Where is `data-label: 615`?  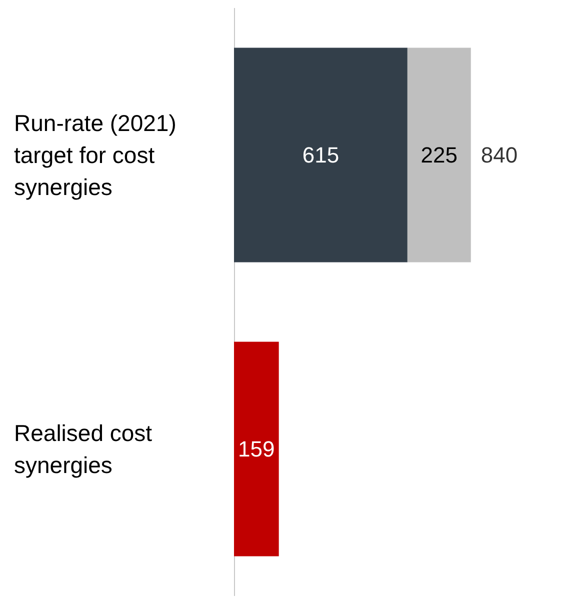 data-label: 615 is located at coordinates (321, 155).